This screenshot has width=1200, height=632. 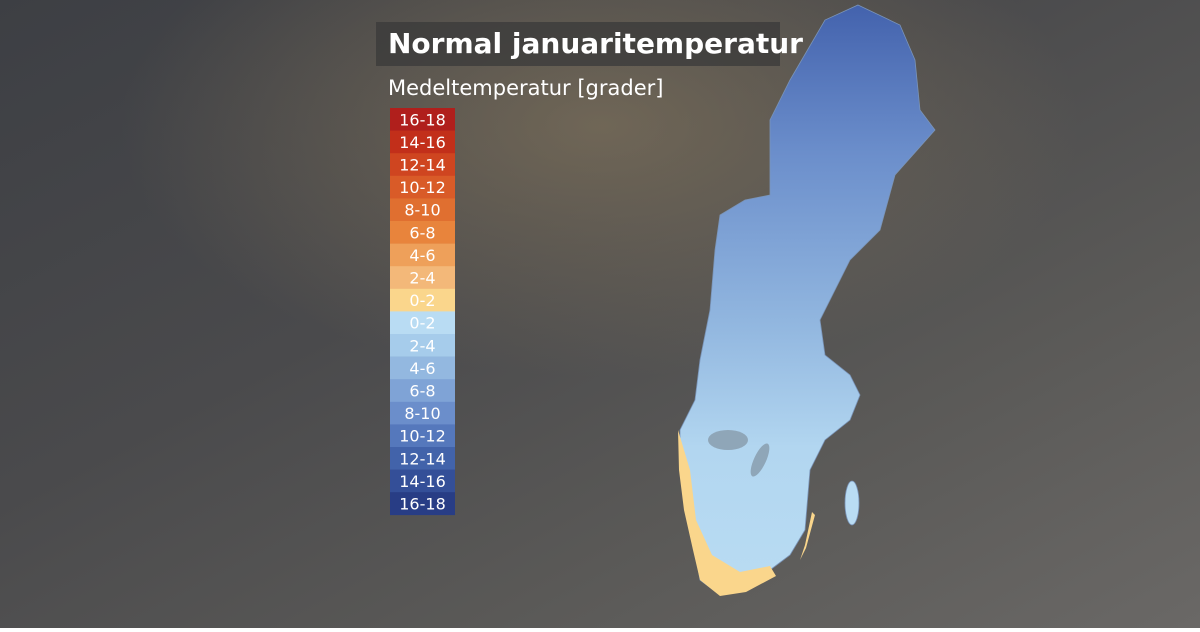 What do you see at coordinates (807, 536) in the screenshot?
I see `oland` at bounding box center [807, 536].